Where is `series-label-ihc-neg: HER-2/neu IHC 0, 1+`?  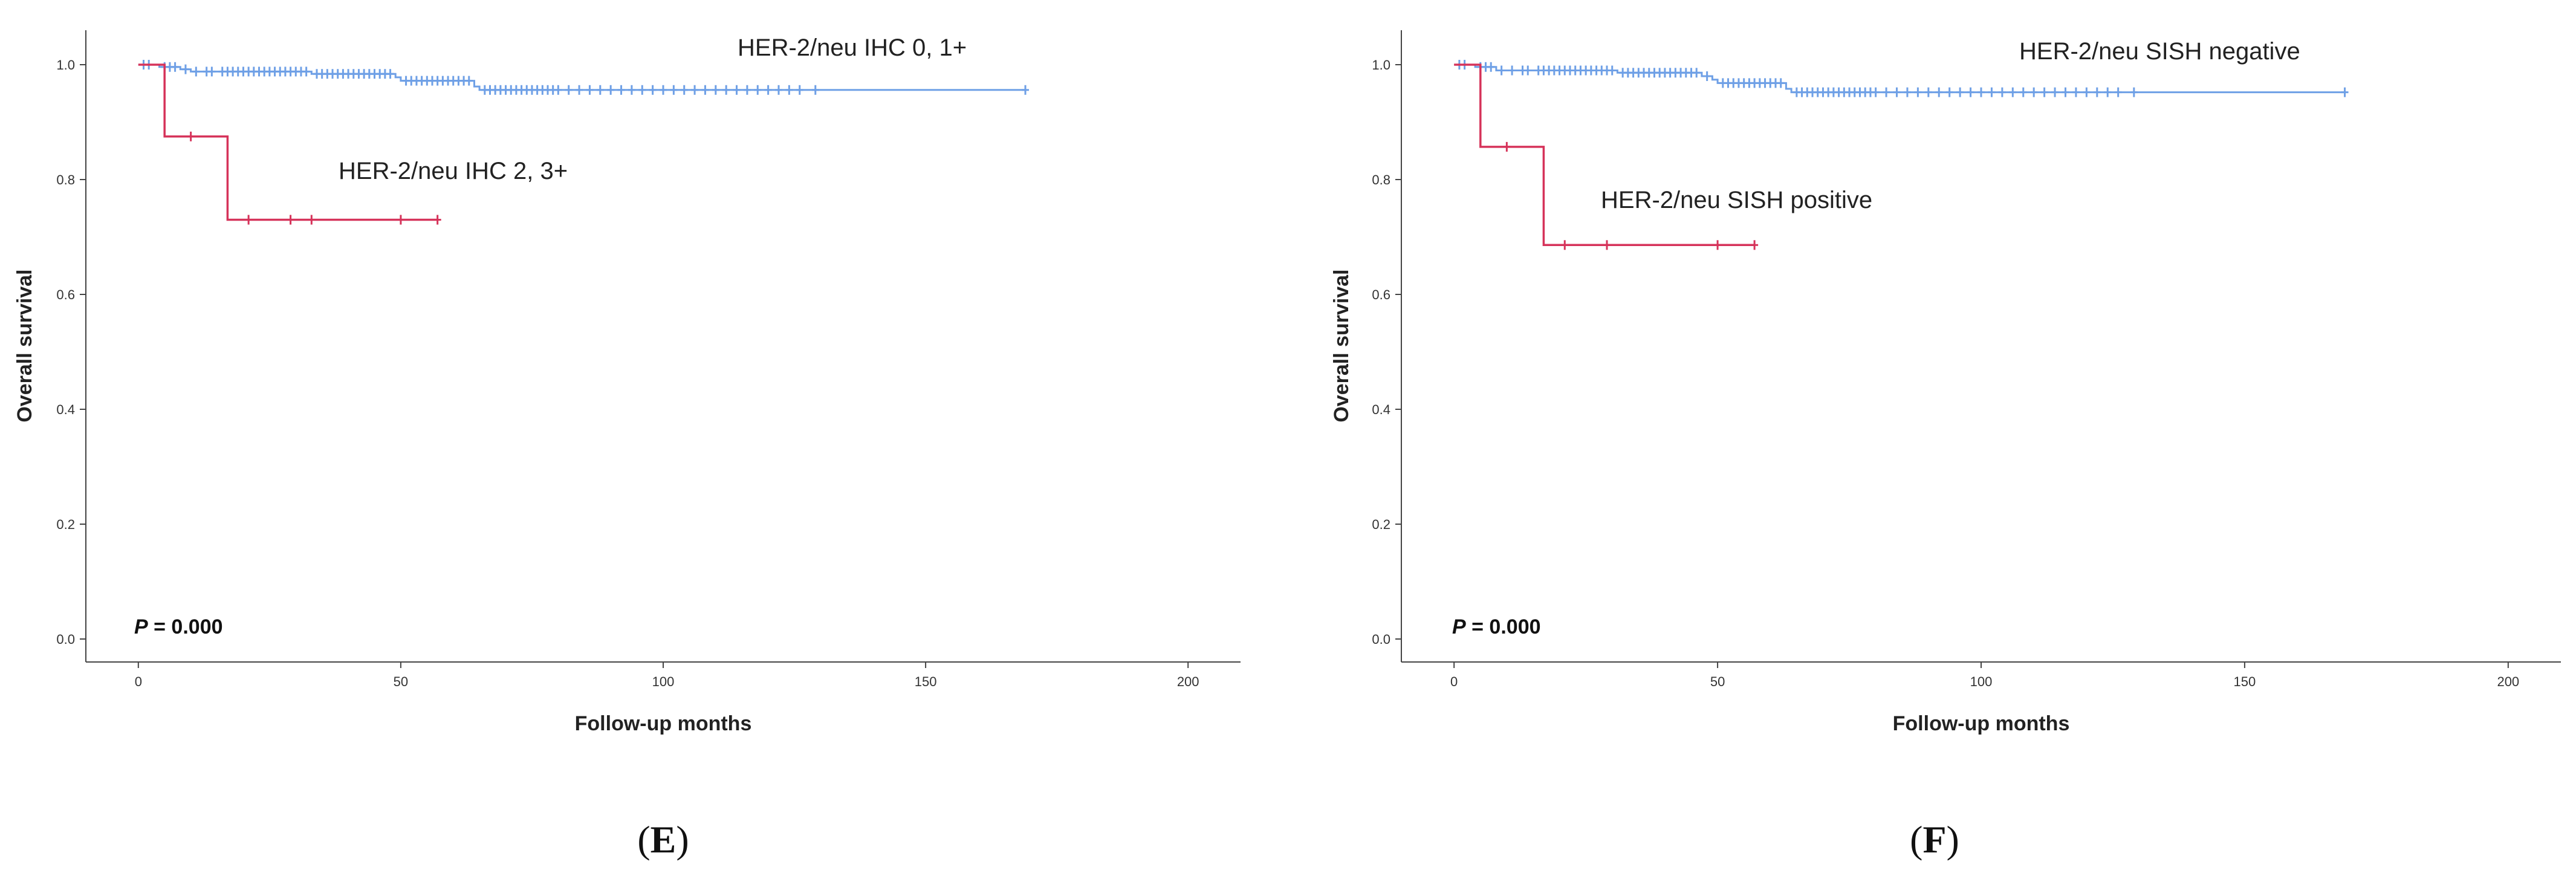
series-label-ihc-neg: HER-2/neu IHC 0, 1+ is located at coordinates (852, 47).